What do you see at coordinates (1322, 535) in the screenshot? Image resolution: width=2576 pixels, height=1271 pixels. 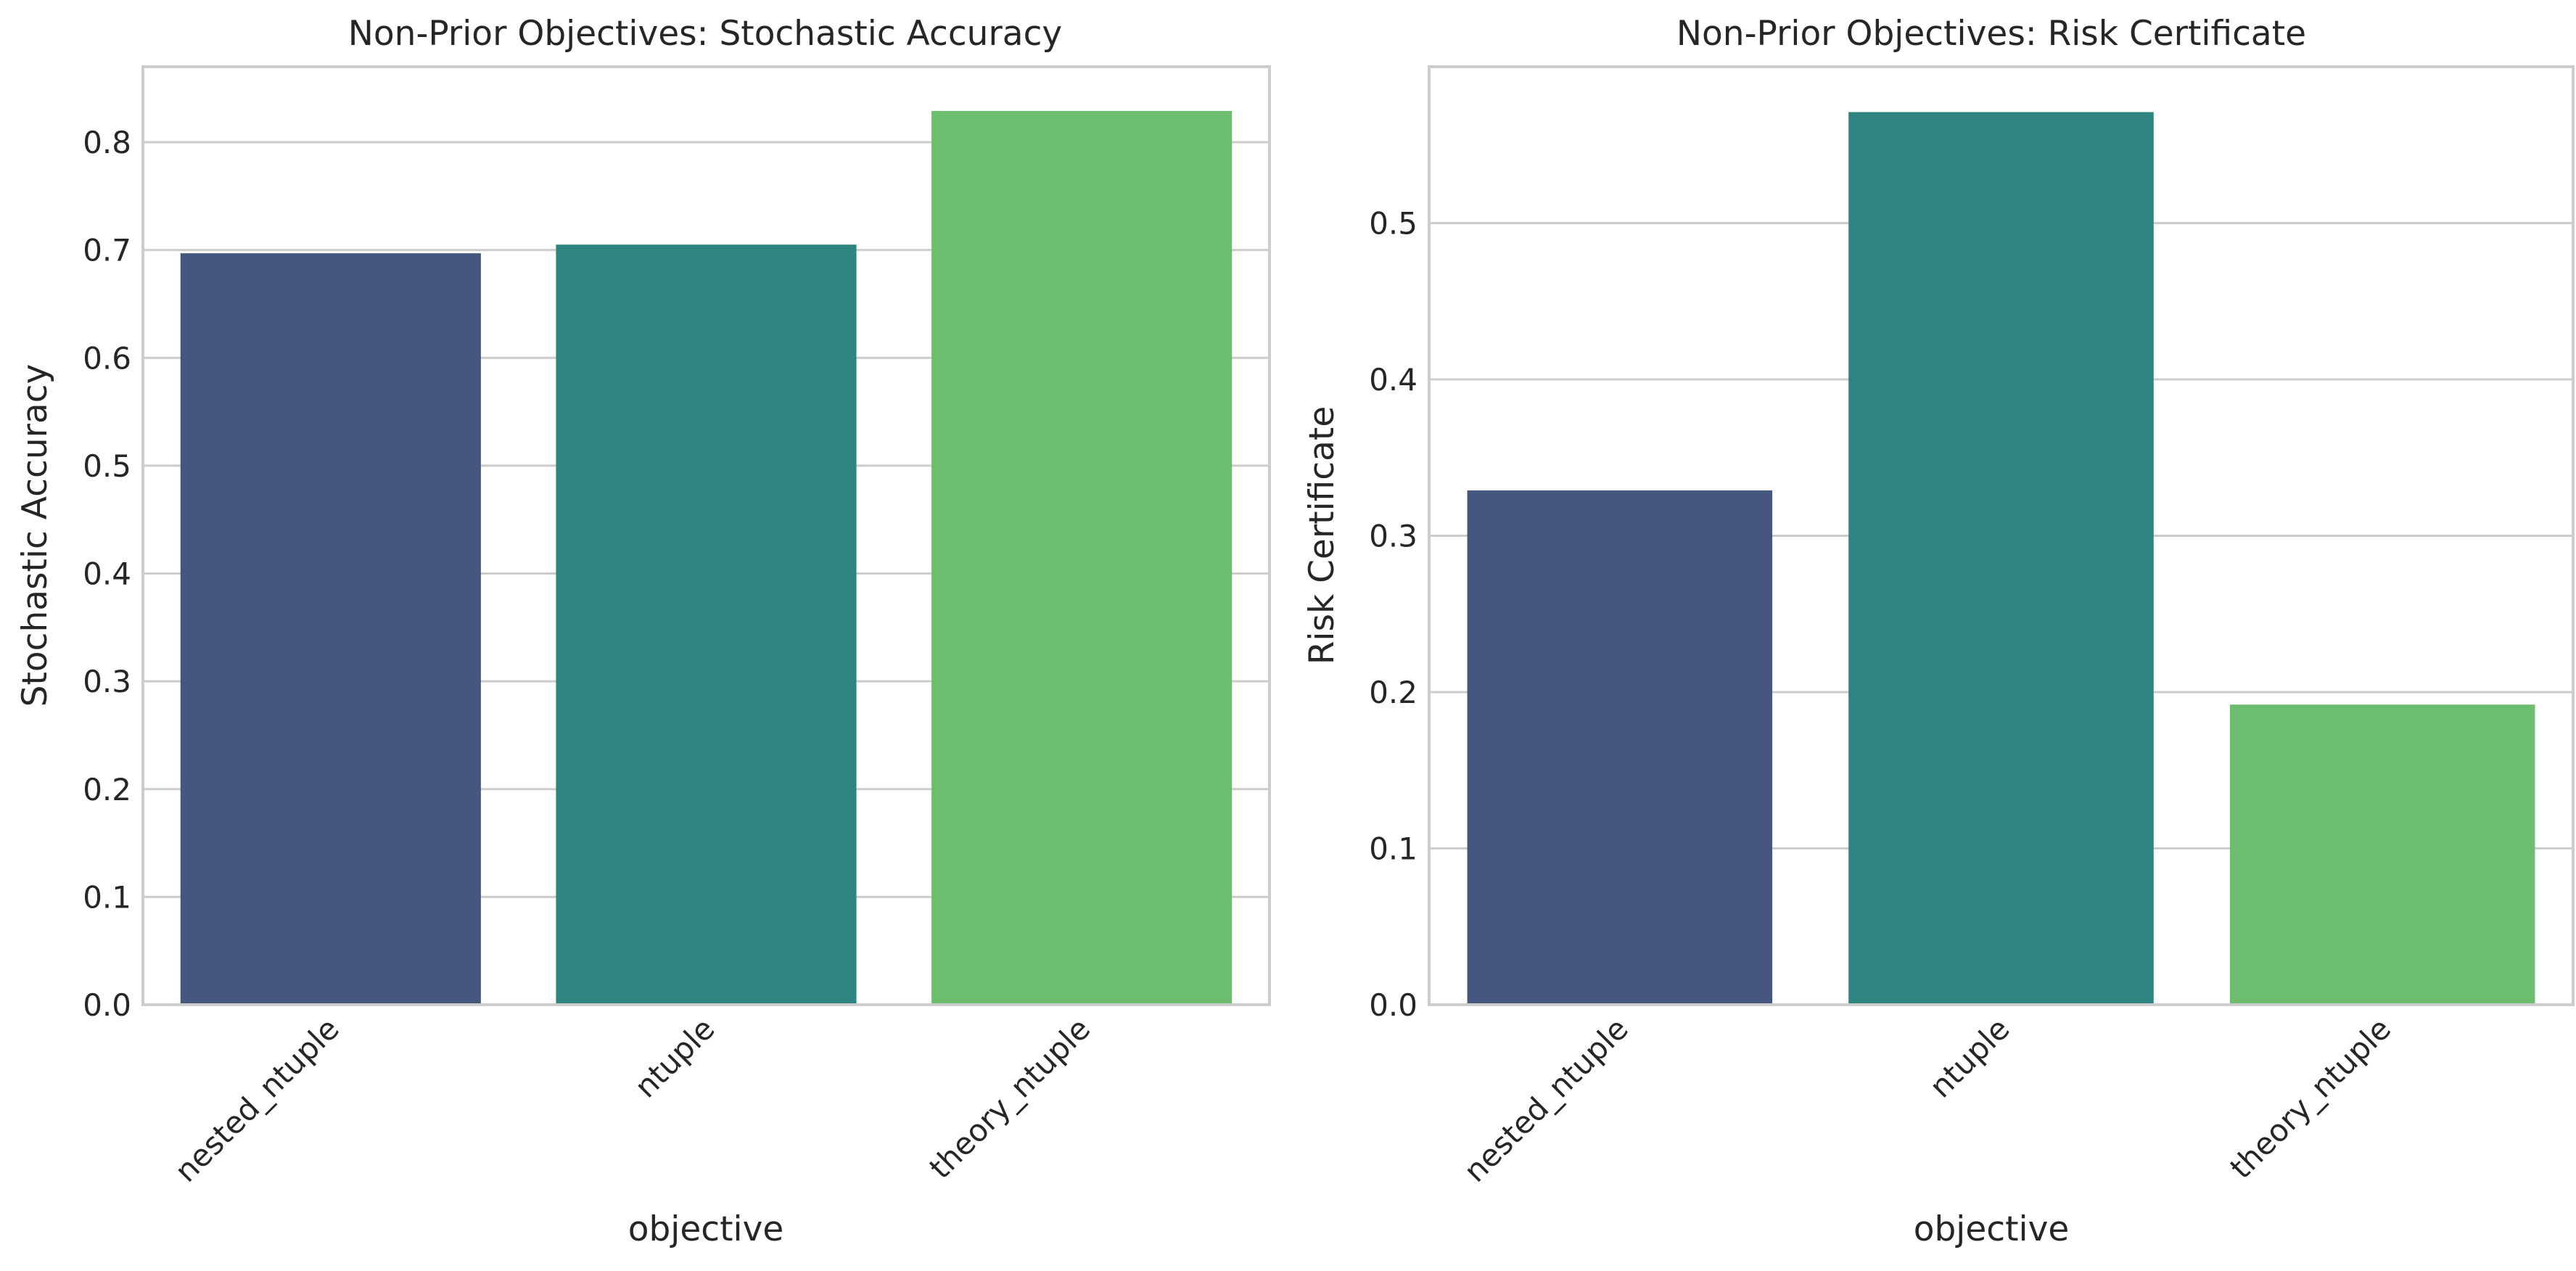 I see `y-axis-label: Risk Certificate` at bounding box center [1322, 535].